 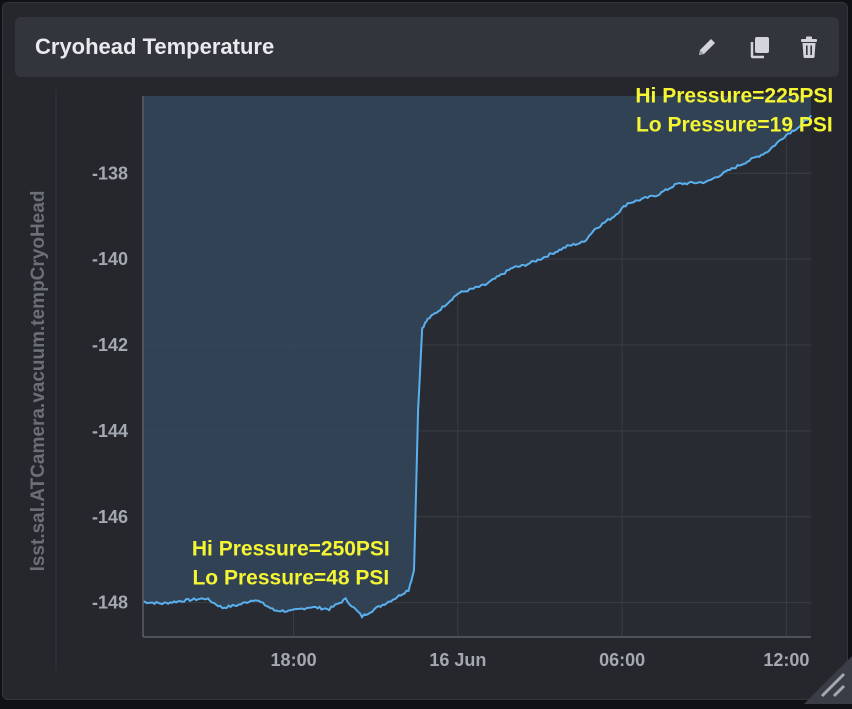 I want to click on y-axis-label: lsst.sal.ATCamera.vacuum.tempCryoHead, so click(x=38, y=381).